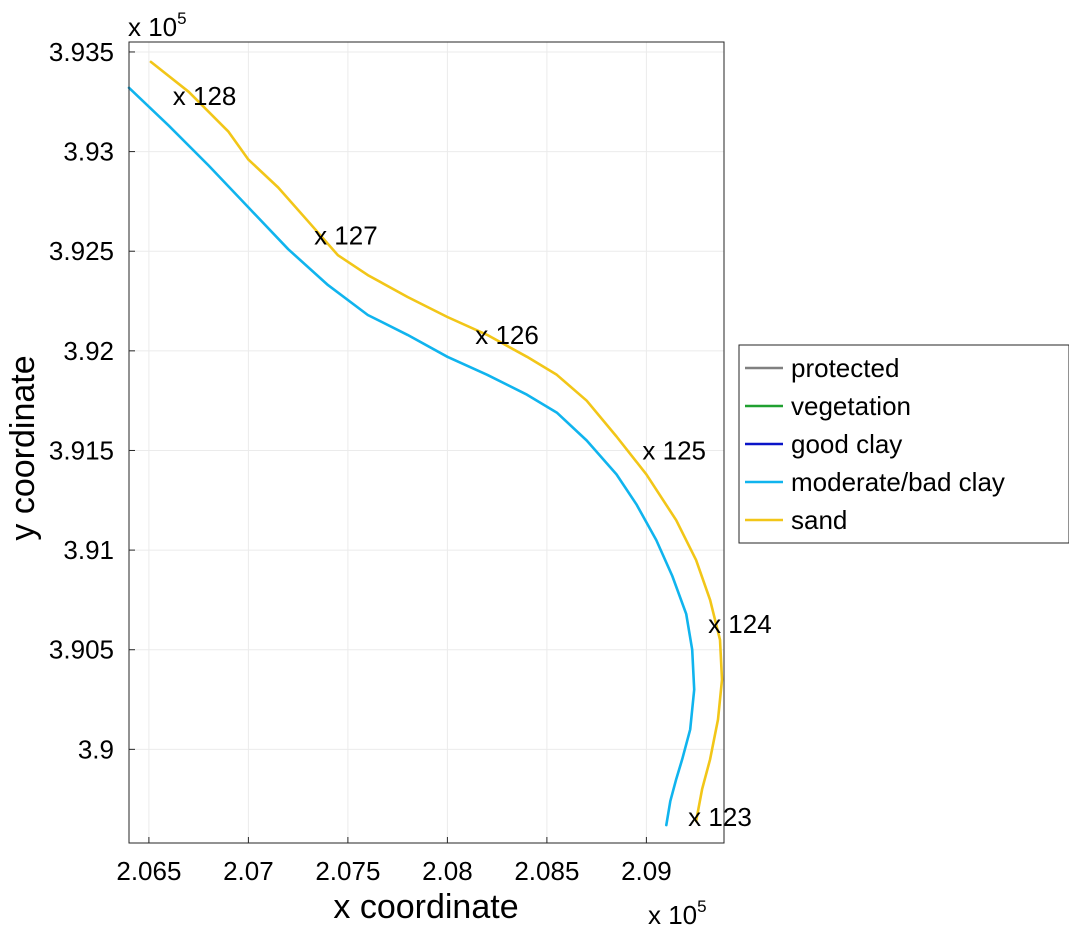  What do you see at coordinates (157, 25) in the screenshot?
I see `y-axis-multiplier: x 105` at bounding box center [157, 25].